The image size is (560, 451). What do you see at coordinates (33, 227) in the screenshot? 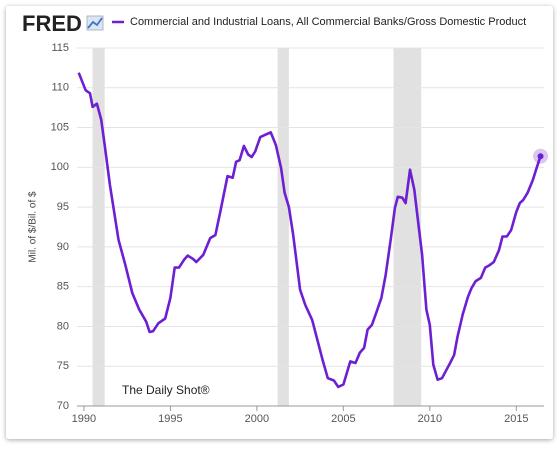
I see `y-axis-label: Mil. of $/Bil. of $` at bounding box center [33, 227].